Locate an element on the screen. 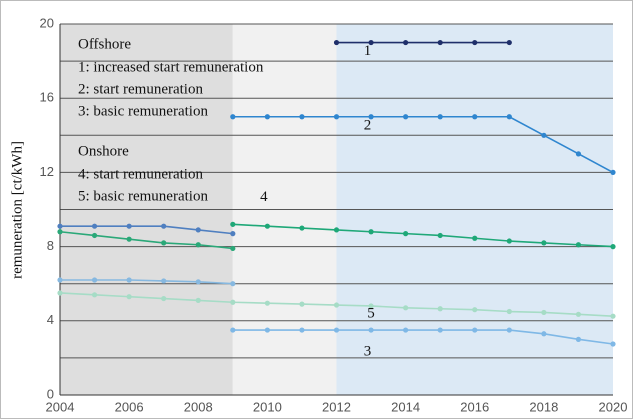  legend-item: 4: start remuneration is located at coordinates (140, 174).